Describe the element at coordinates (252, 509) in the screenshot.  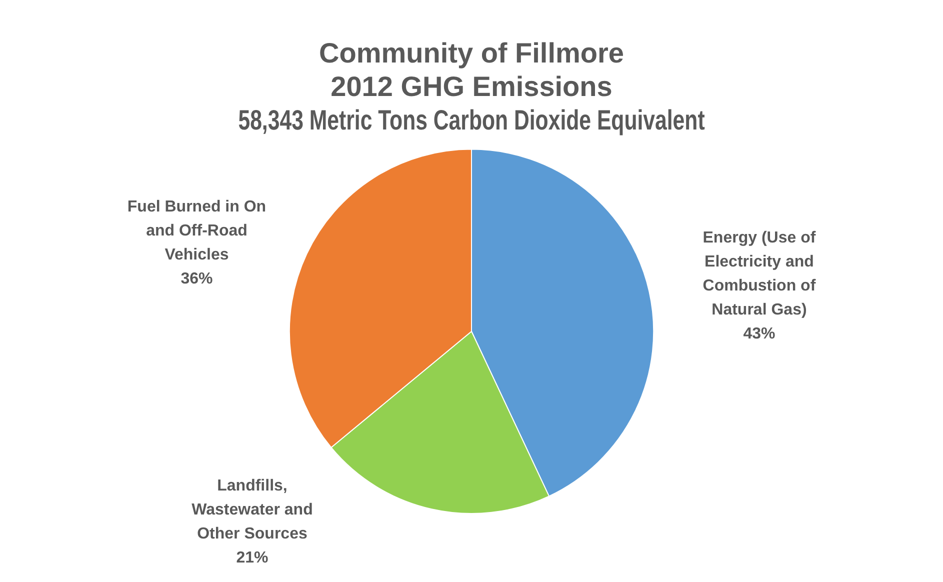
I see `slice-label: Landfills, Wastewater and Other Sources` at that location.